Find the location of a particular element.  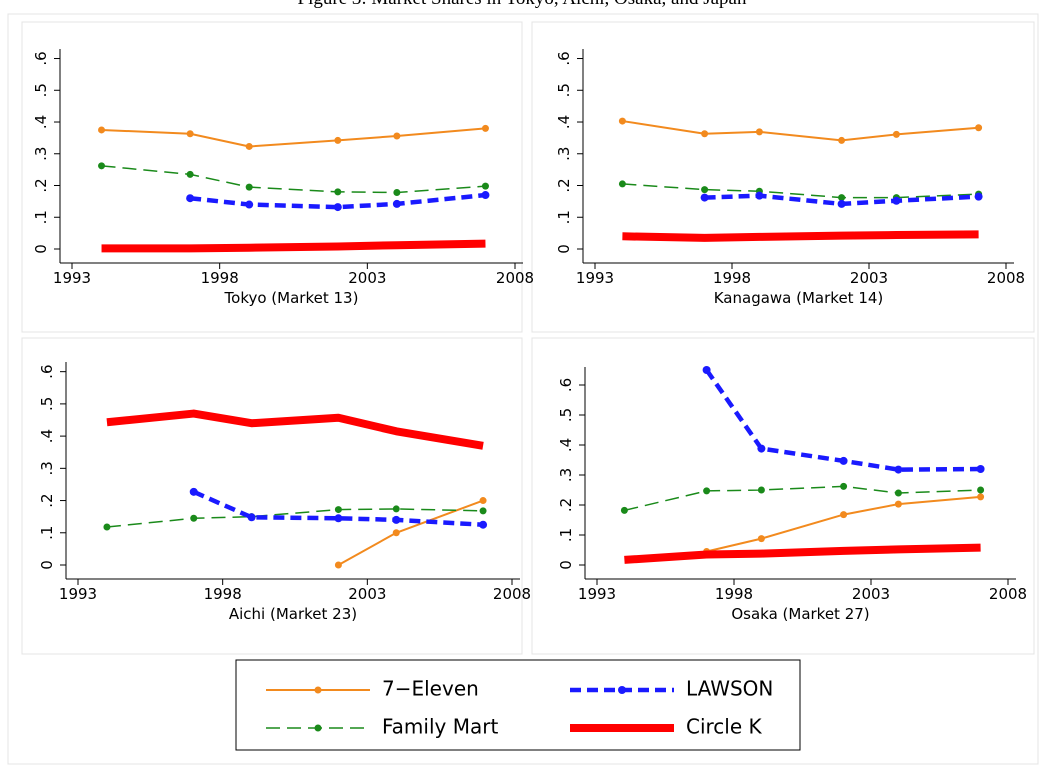

legend-label: Circle K is located at coordinates (724, 727).